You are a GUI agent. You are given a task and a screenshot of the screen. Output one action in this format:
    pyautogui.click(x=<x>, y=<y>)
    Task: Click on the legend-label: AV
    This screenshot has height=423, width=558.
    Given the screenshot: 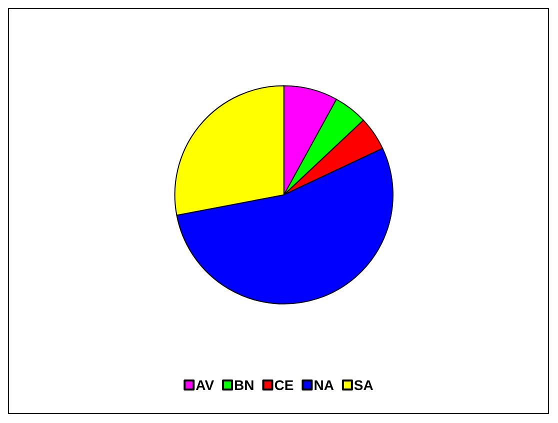 What is the action you would take?
    pyautogui.click(x=205, y=385)
    